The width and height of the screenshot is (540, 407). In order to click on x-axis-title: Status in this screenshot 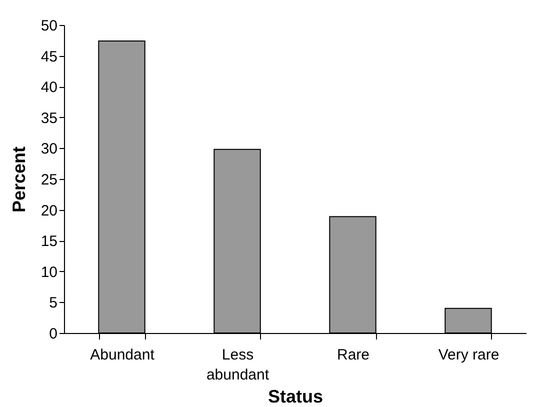, I will do `click(296, 396)`.